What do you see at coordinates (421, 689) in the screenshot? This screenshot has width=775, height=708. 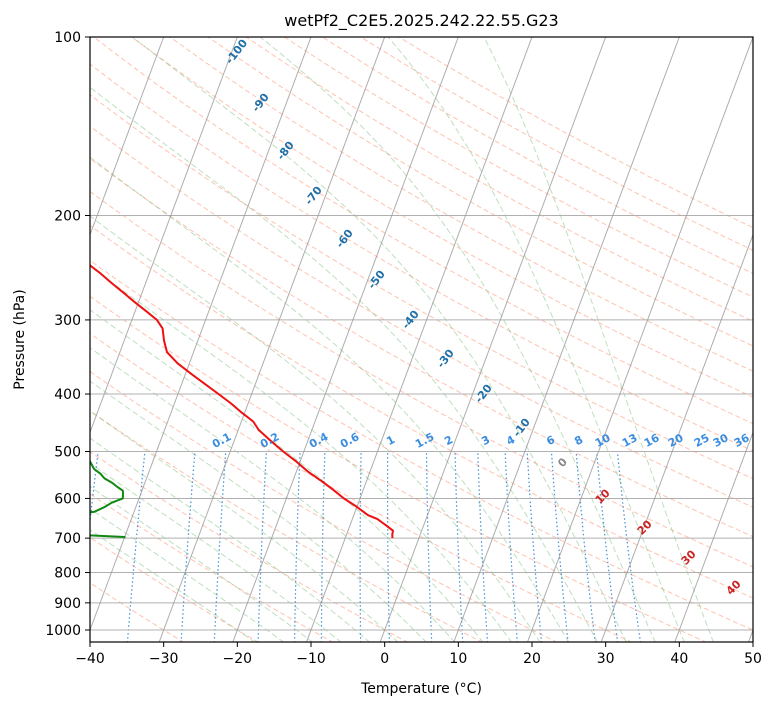 I see `x-axis-title: Temperature (°C)` at bounding box center [421, 689].